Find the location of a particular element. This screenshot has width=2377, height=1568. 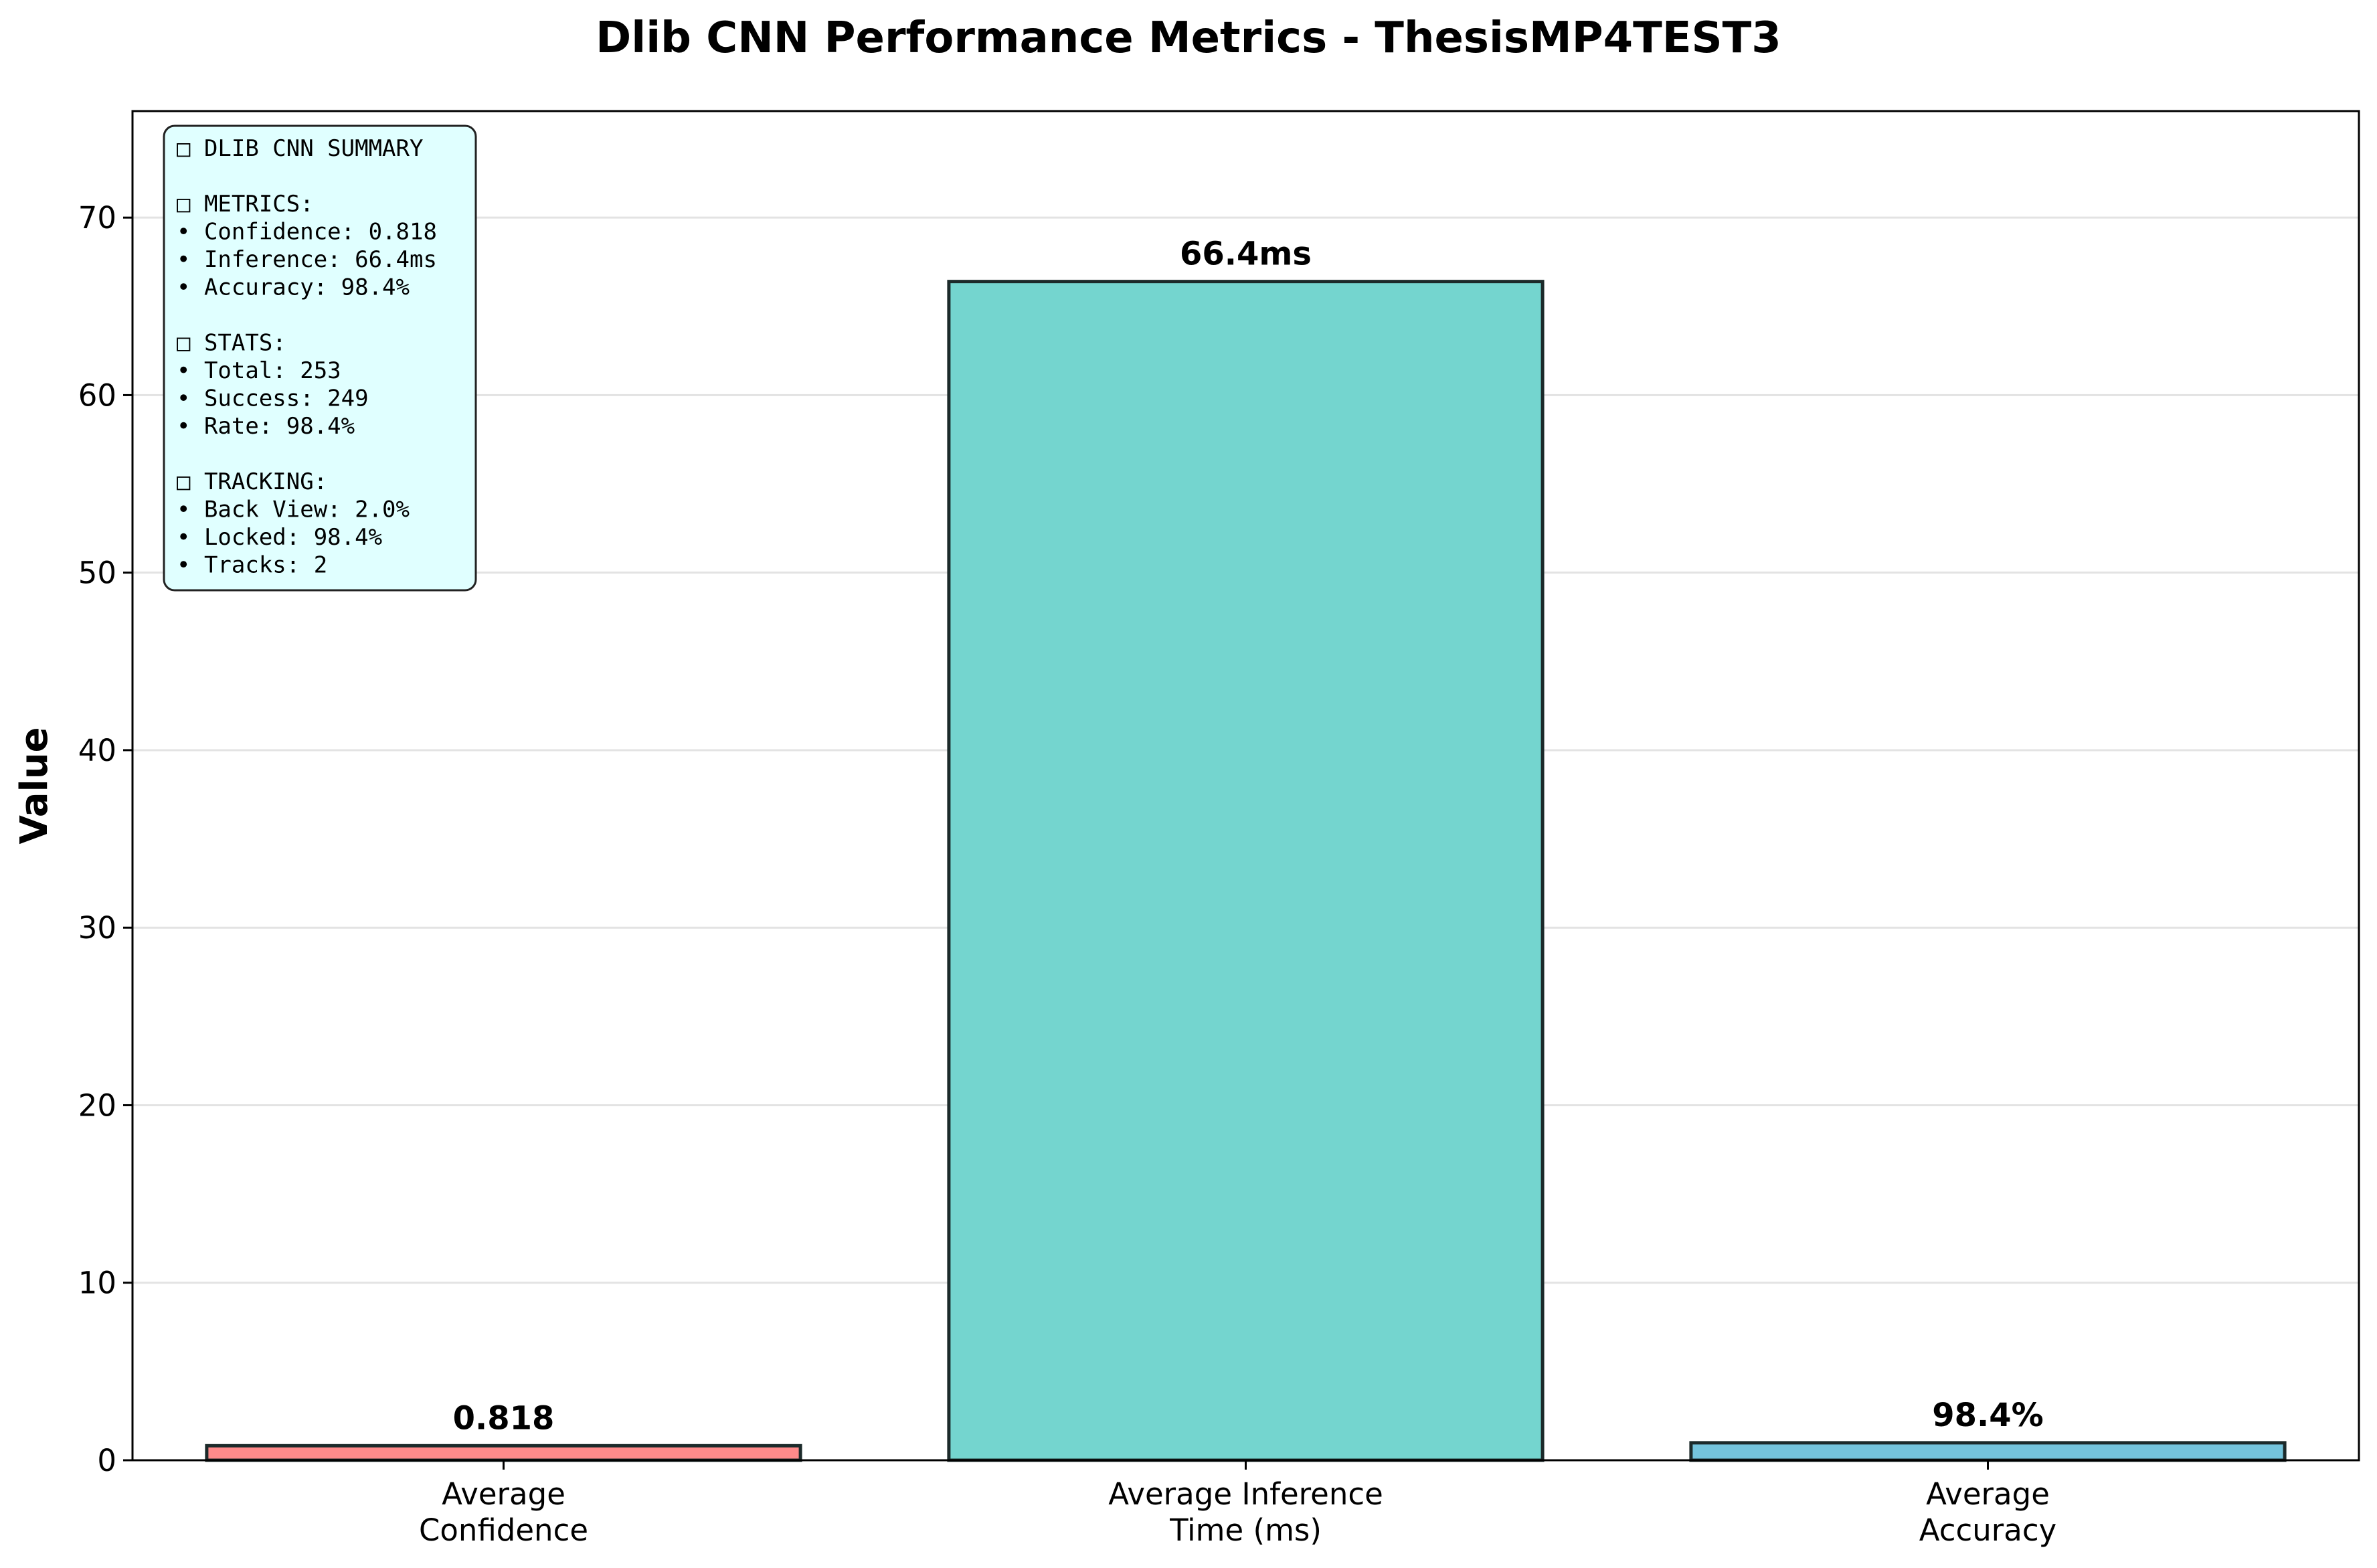

y-tick-label: 20 is located at coordinates (97, 1105).